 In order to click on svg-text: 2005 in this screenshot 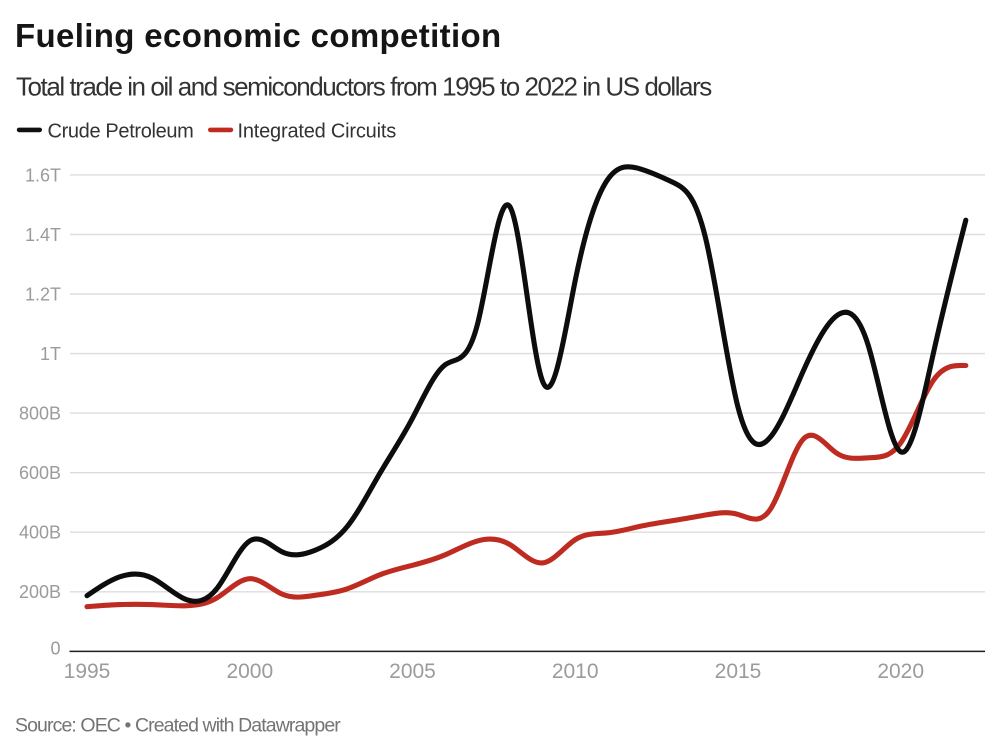, I will do `click(412, 671)`.